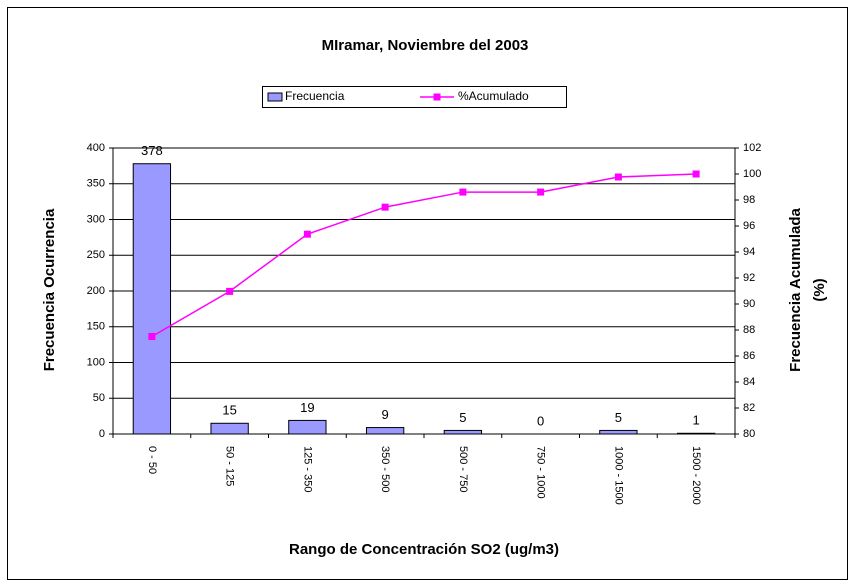 The image size is (851, 586). I want to click on y2-tick-label: 100, so click(752, 174).